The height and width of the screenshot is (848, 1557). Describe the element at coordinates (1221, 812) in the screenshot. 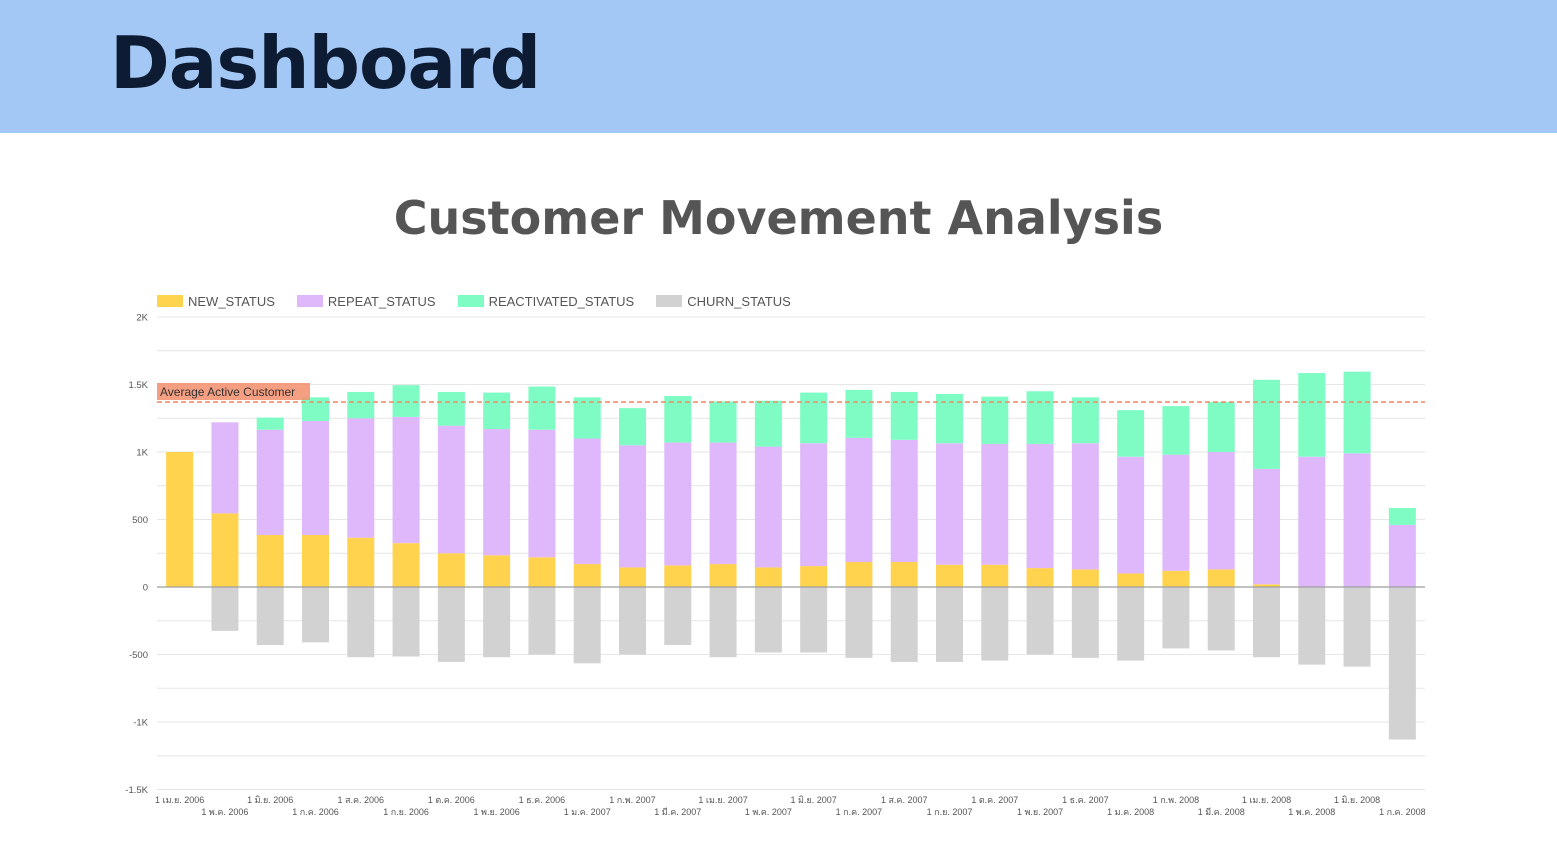

I see `x-tick-label: 1 มี.ค. 2008` at that location.